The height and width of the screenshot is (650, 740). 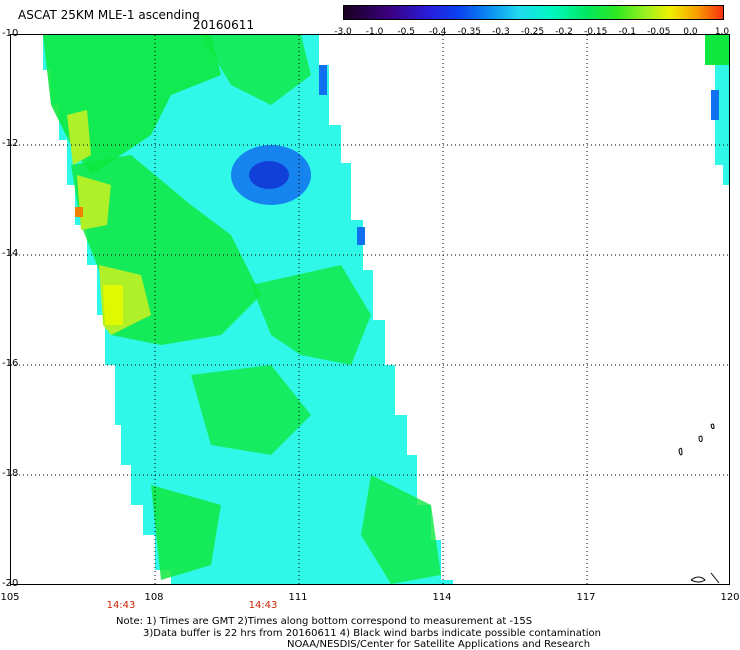 What do you see at coordinates (564, 32) in the screenshot?
I see `colorbar-tick-label: -0.2` at bounding box center [564, 32].